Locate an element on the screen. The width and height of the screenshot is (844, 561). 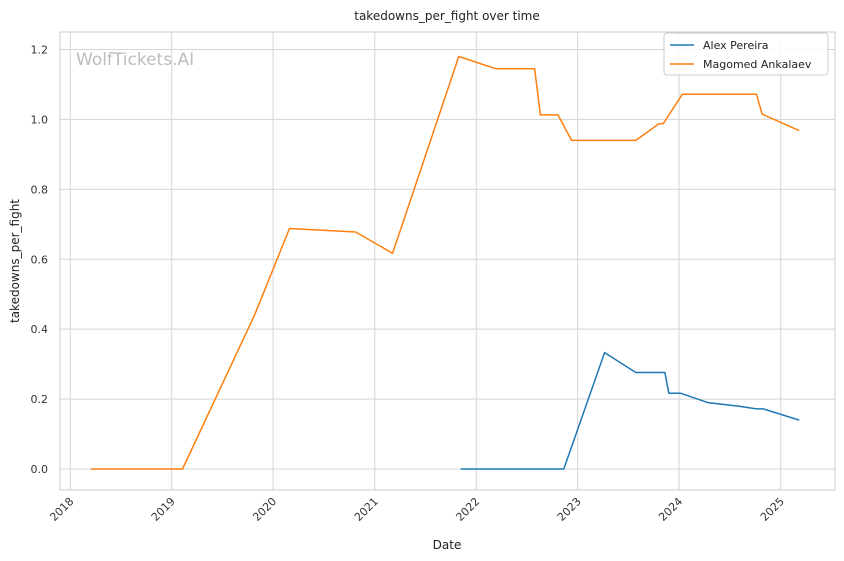
legend-label-alex-pereira: Alex Pereira is located at coordinates (736, 45).